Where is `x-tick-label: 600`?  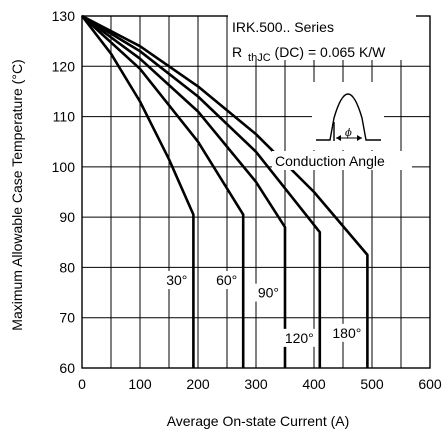
x-tick-label: 600 is located at coordinates (430, 384).